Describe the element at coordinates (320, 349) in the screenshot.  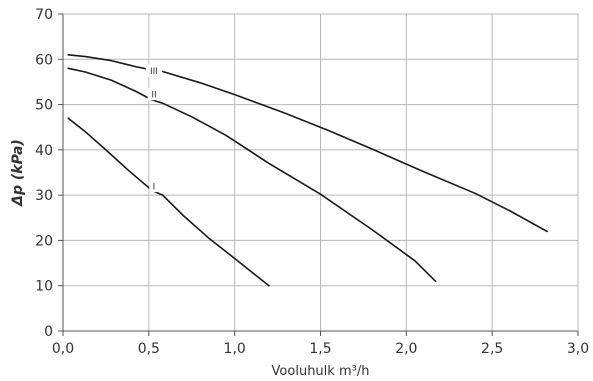
I see `x-tick-label-3: 1,5` at that location.